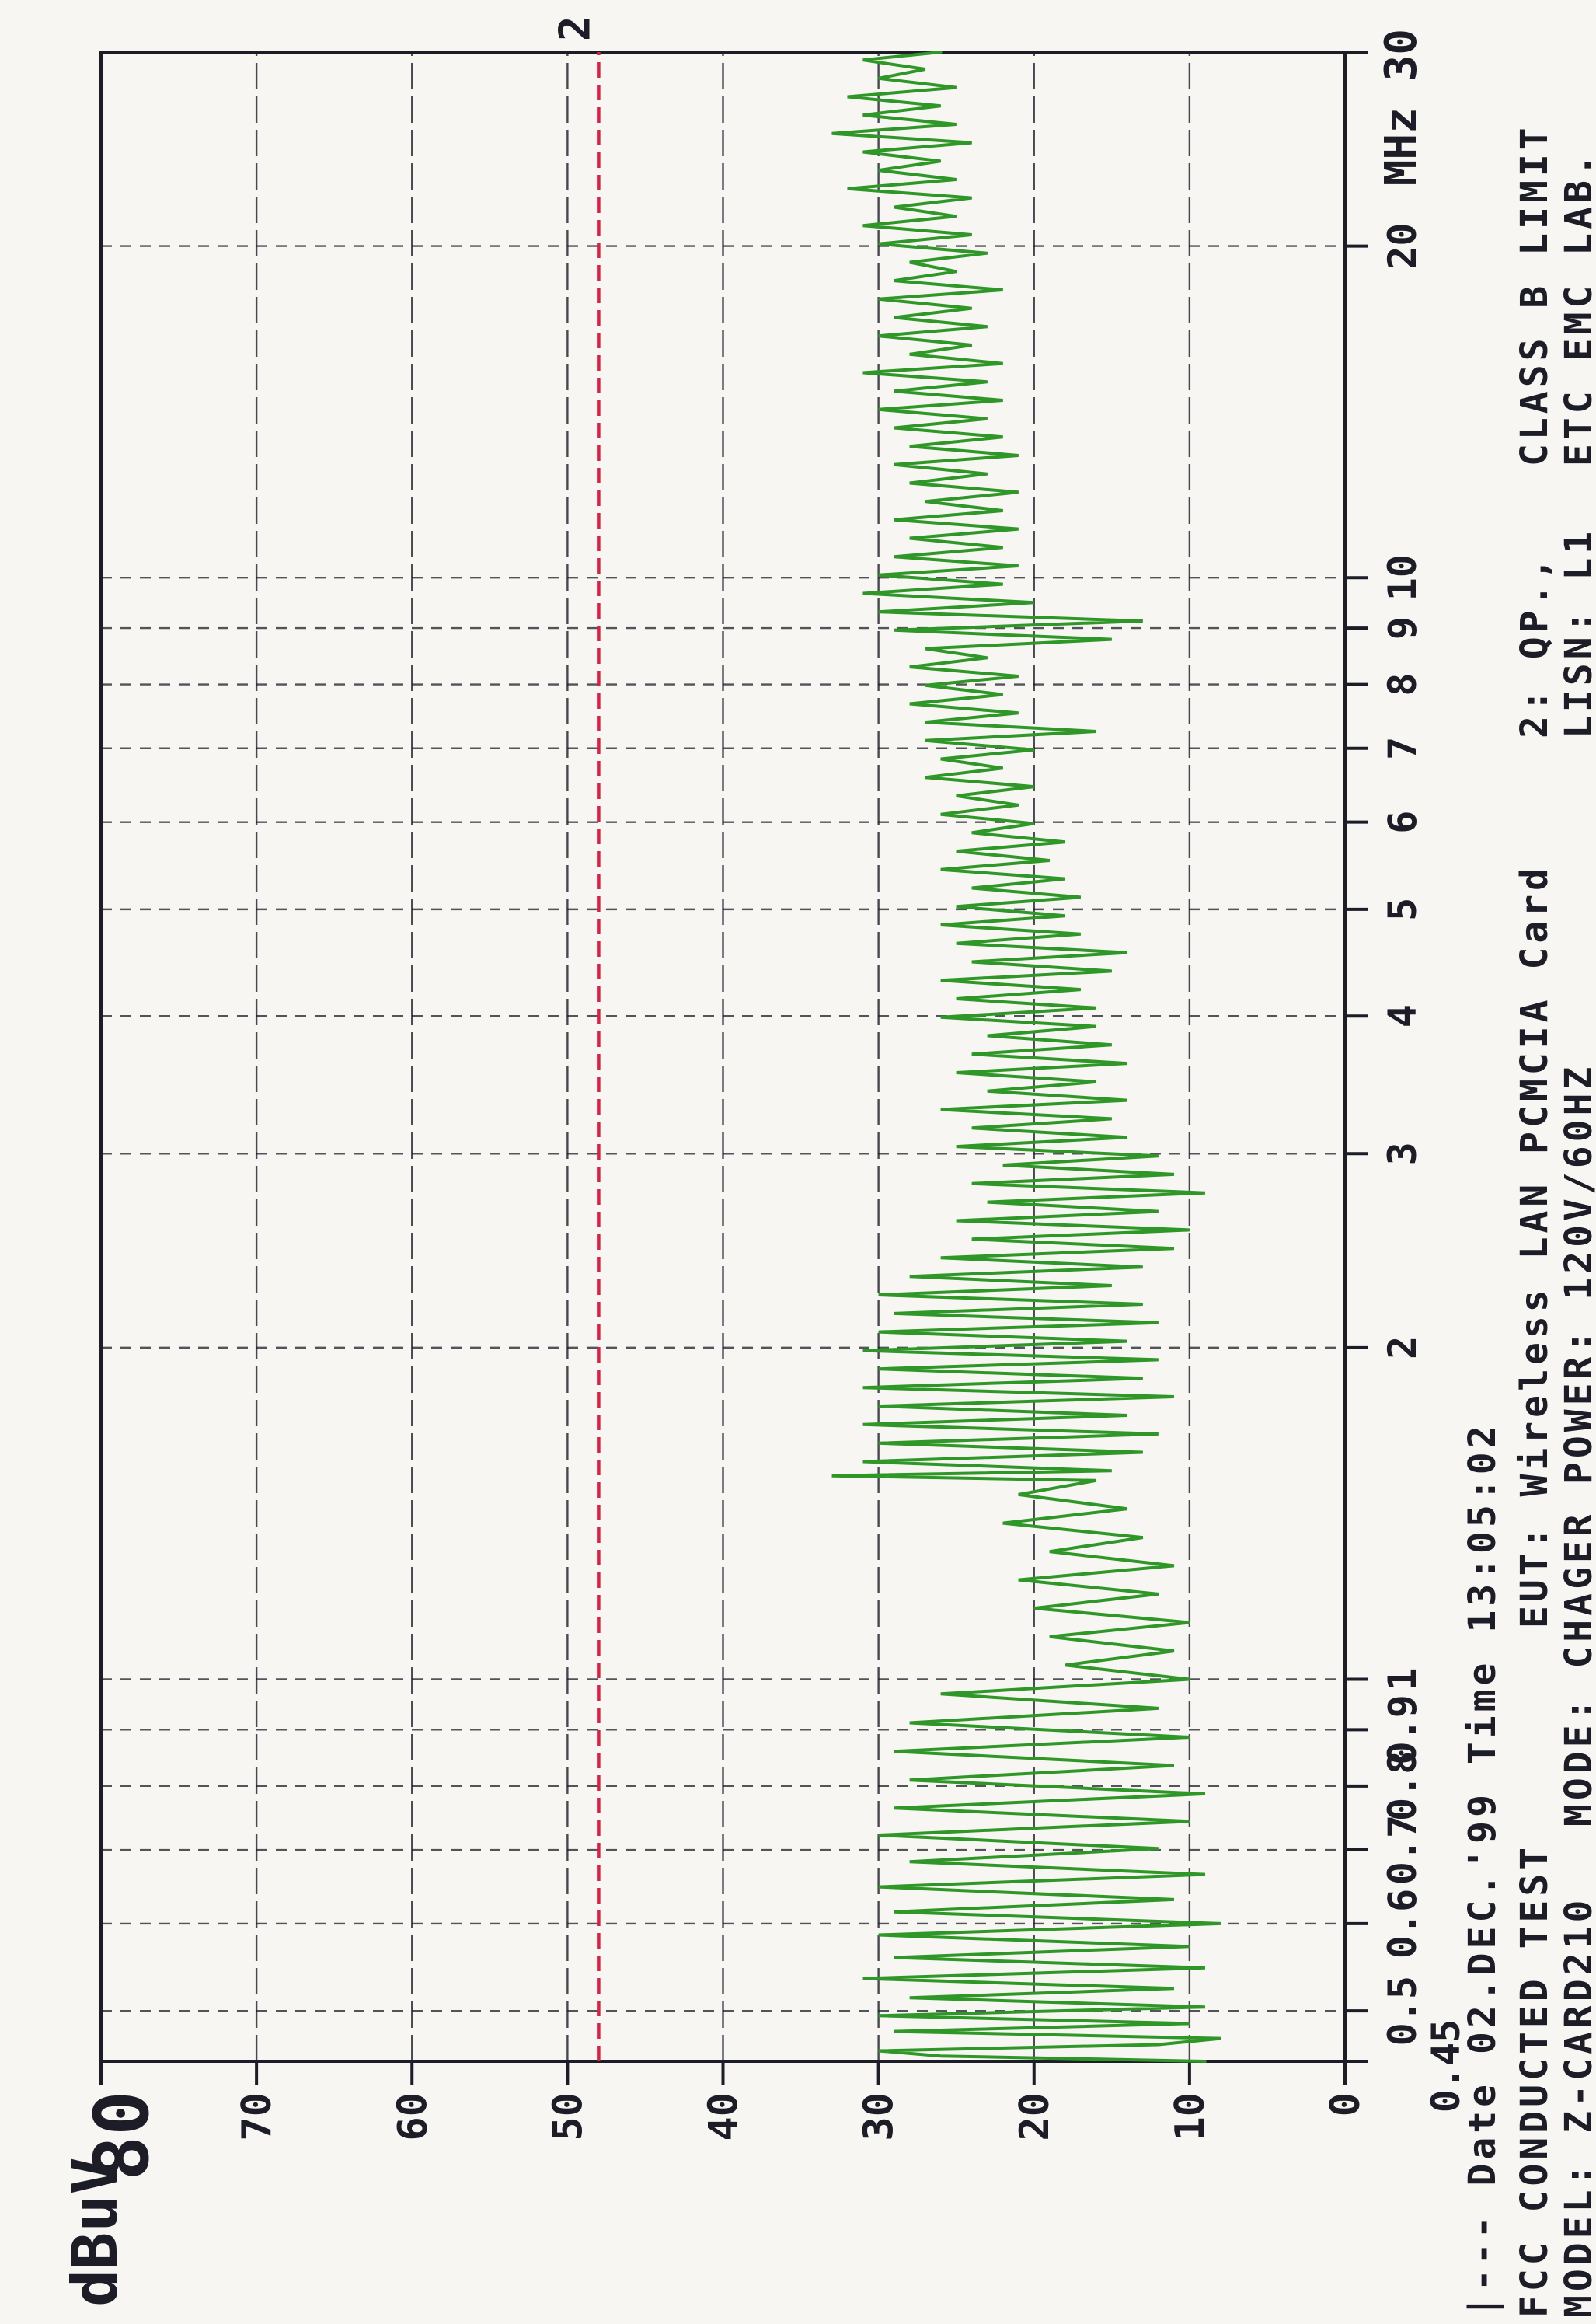 The height and width of the screenshot is (2324, 1596). I want to click on annotation-line-3-segment-5: ETC EMC LAB., so click(1576, 308).